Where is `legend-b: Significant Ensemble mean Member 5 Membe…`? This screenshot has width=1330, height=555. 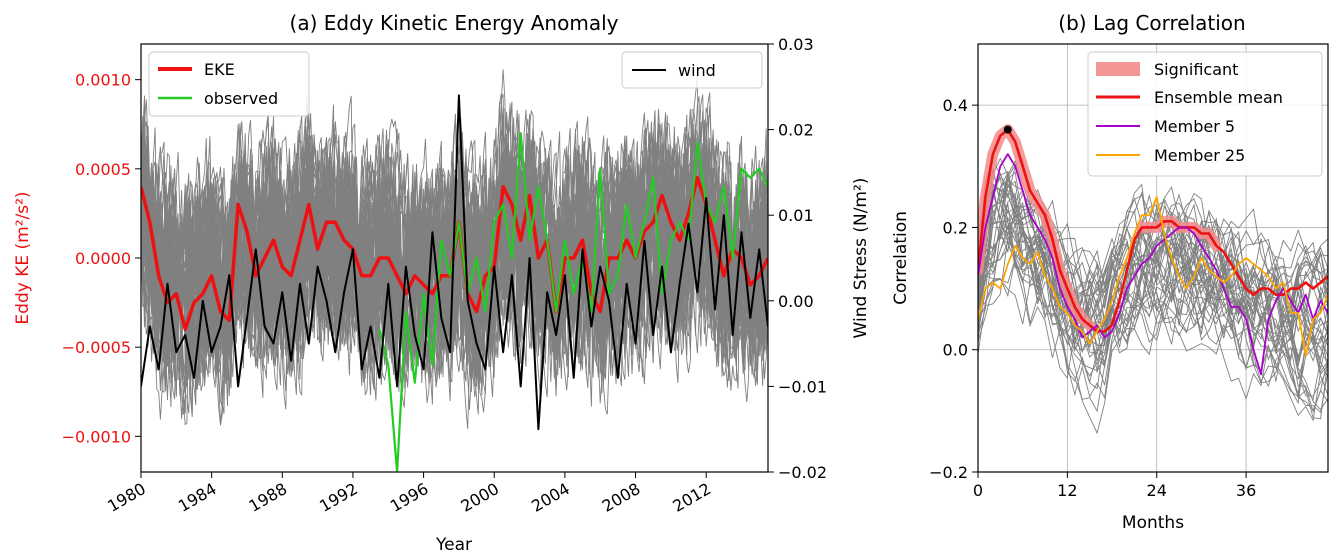
legend-b: Significant Ensemble mean Member 5 Membe… is located at coordinates (1205, 114).